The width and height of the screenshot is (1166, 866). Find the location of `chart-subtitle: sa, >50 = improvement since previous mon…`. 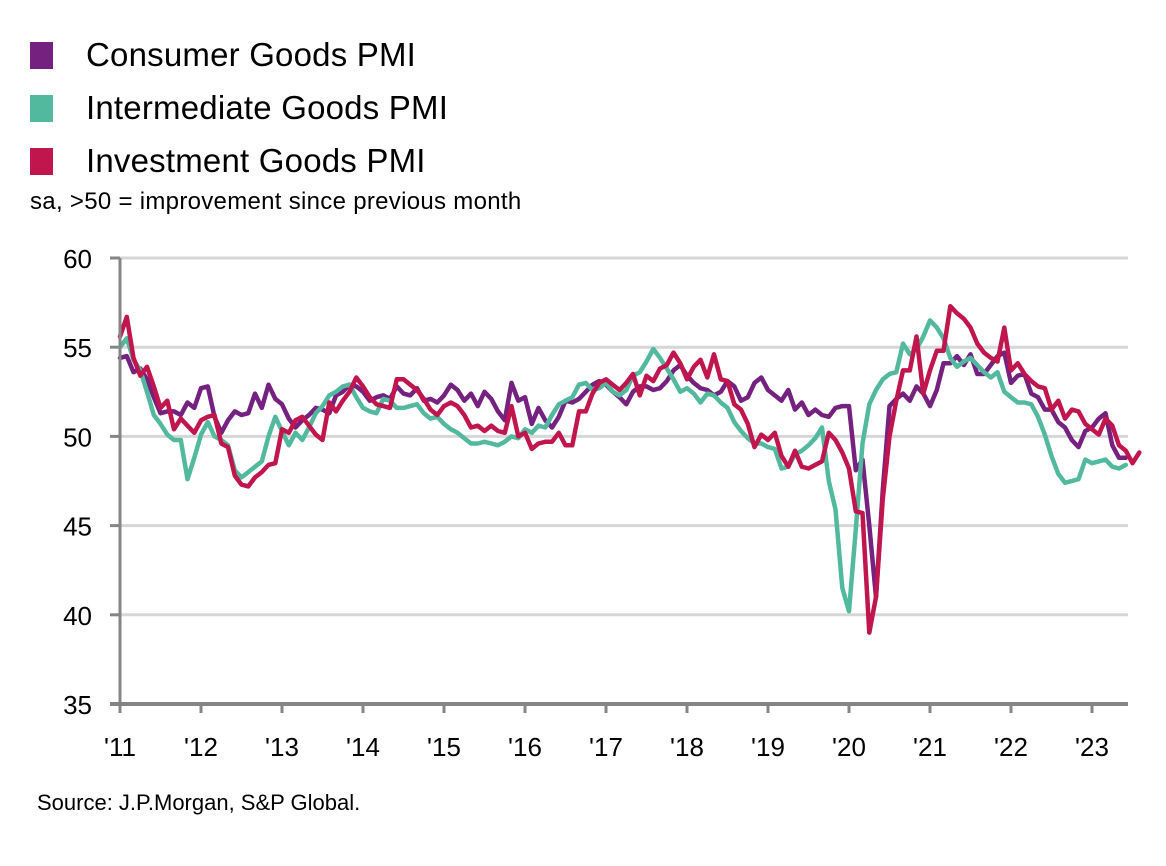

chart-subtitle: sa, >50 = improvement since previous mon… is located at coordinates (276, 201).